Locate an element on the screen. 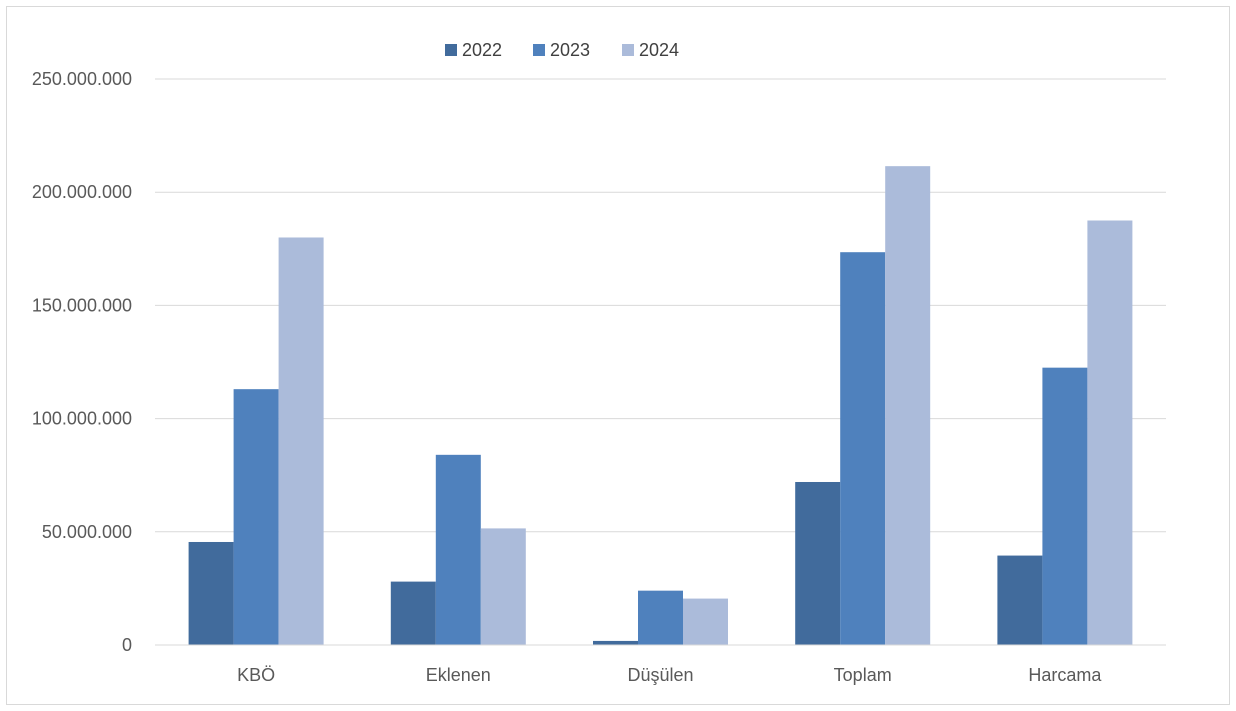  x-axis: KBÖ Eklenen Düşülen Toplam Harcama is located at coordinates (660, 664).